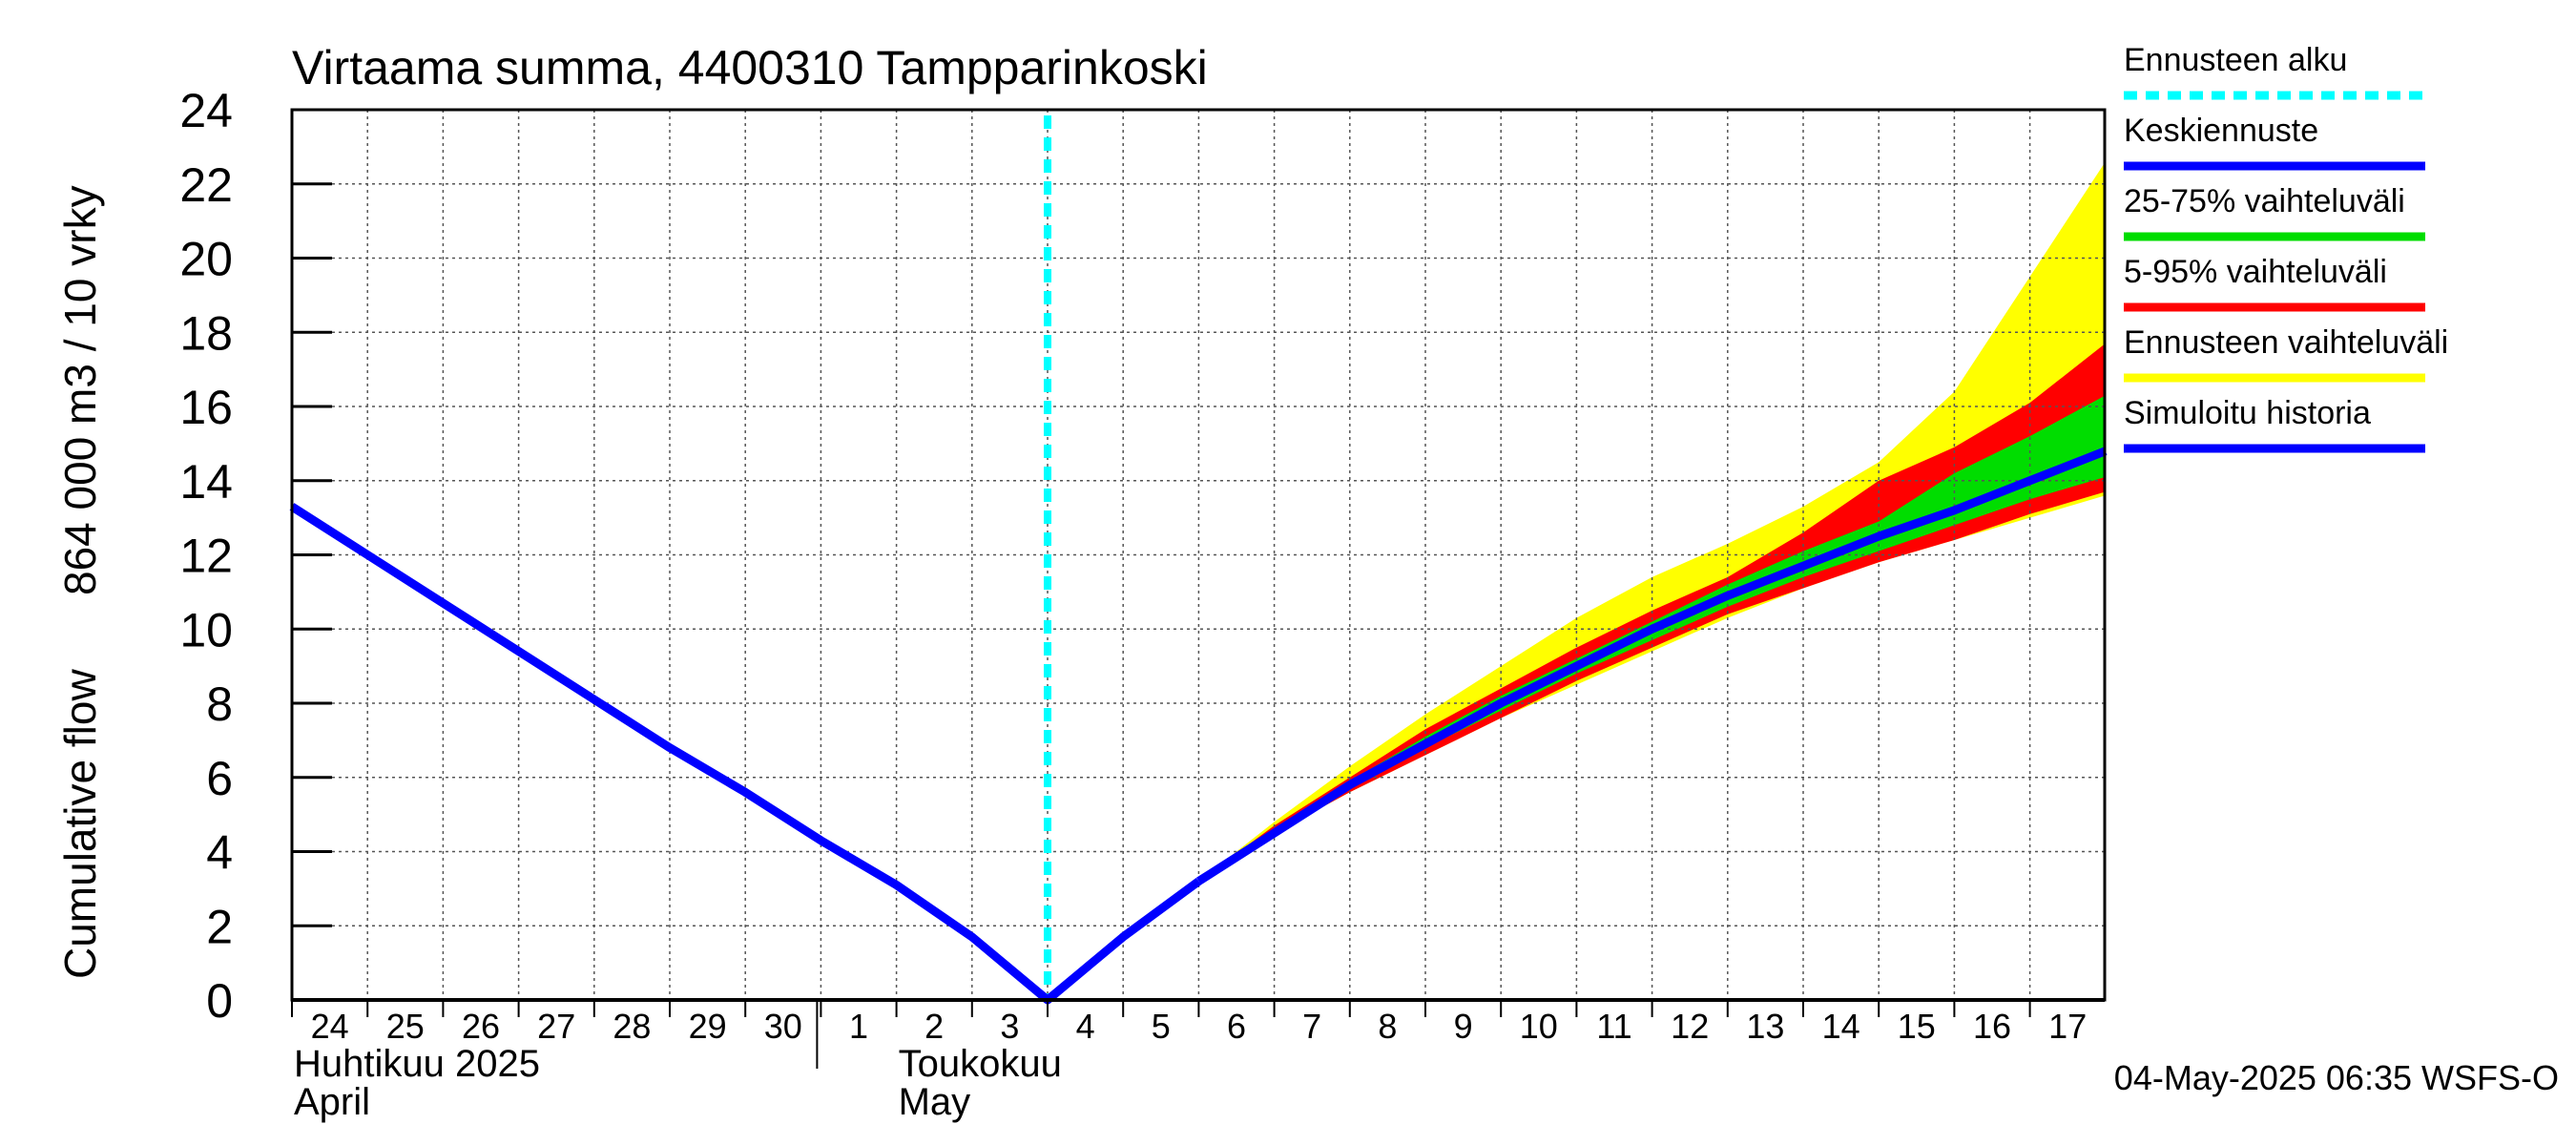 The image size is (2576, 1145). I want to click on month-label-line2: May, so click(935, 1102).